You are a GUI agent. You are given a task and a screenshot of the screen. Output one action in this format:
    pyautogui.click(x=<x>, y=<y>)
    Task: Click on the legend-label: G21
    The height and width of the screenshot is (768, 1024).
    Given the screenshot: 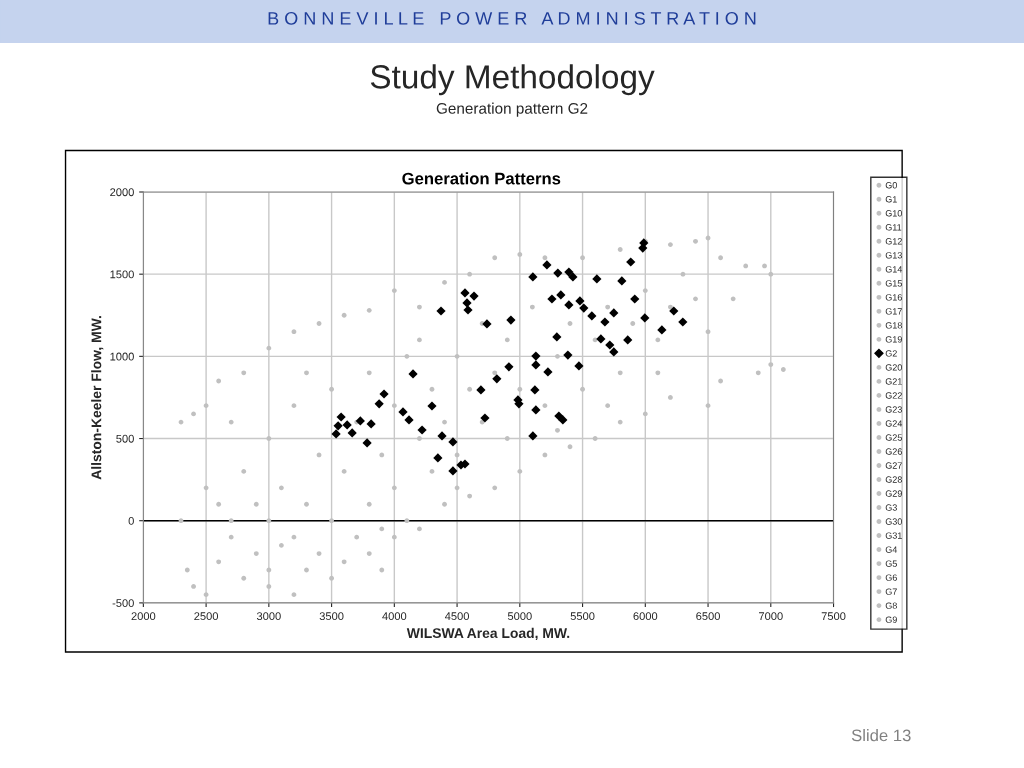 What is the action you would take?
    pyautogui.click(x=893, y=381)
    